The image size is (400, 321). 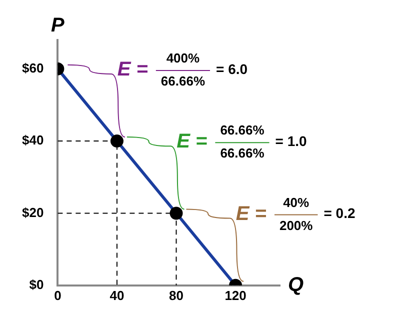 What do you see at coordinates (291, 140) in the screenshot?
I see `annotation: = 1.0` at bounding box center [291, 140].